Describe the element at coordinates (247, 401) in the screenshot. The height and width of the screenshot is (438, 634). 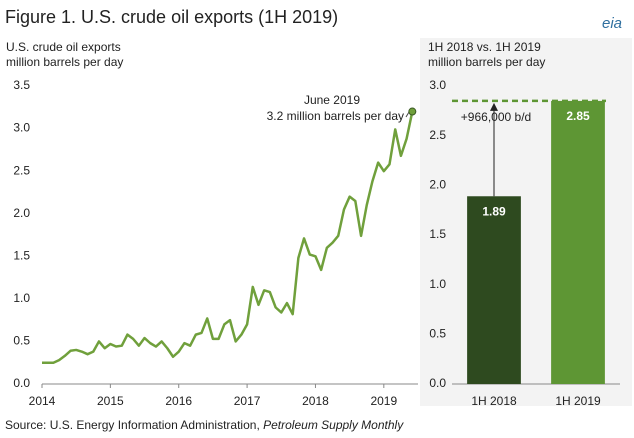
I see `x-tick-label: 2017` at that location.